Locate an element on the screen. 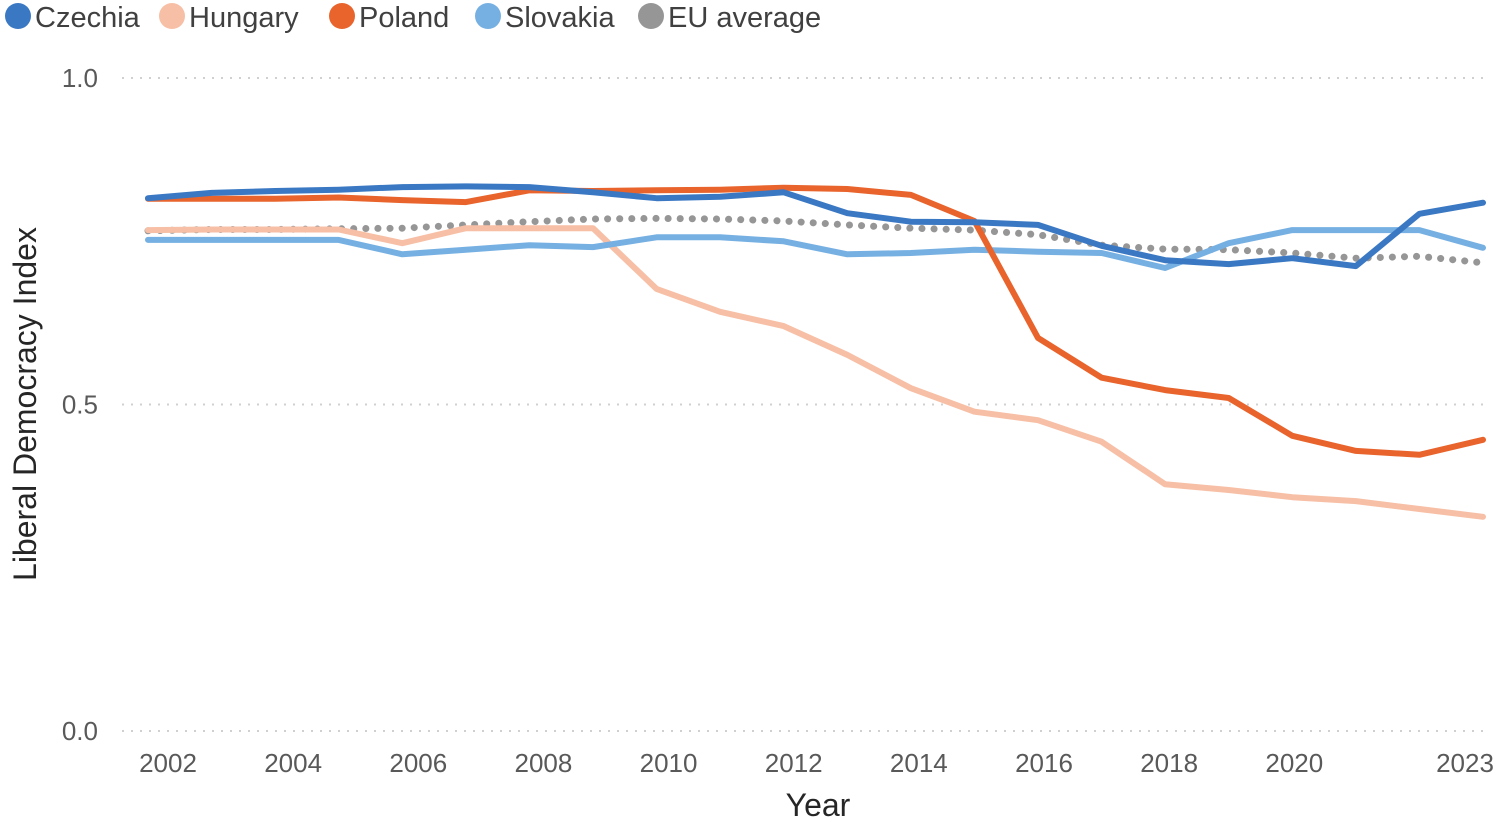 The width and height of the screenshot is (1500, 822). legend: Czechia Hungary Poland Slovakia EU average is located at coordinates (413, 18).